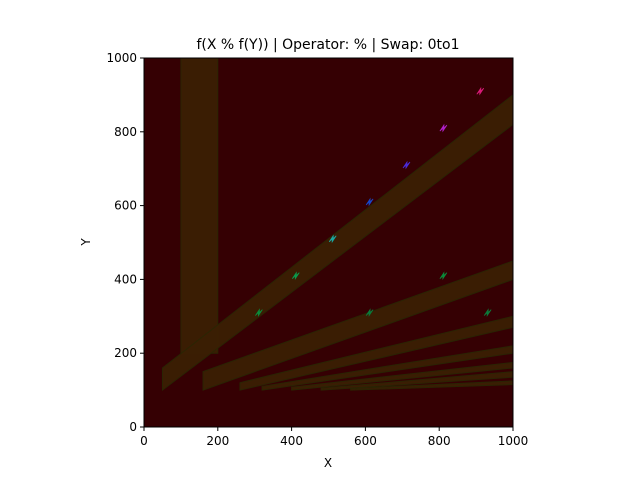 This screenshot has width=640, height=484. I want to click on x-tick-label: 400, so click(291, 441).